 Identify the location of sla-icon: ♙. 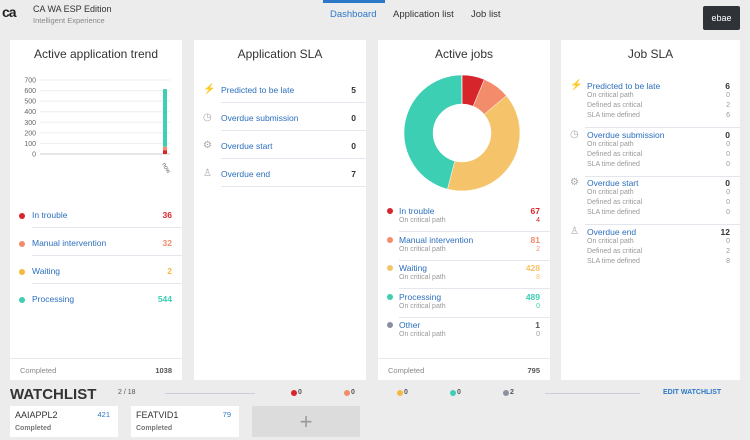
(574, 231).